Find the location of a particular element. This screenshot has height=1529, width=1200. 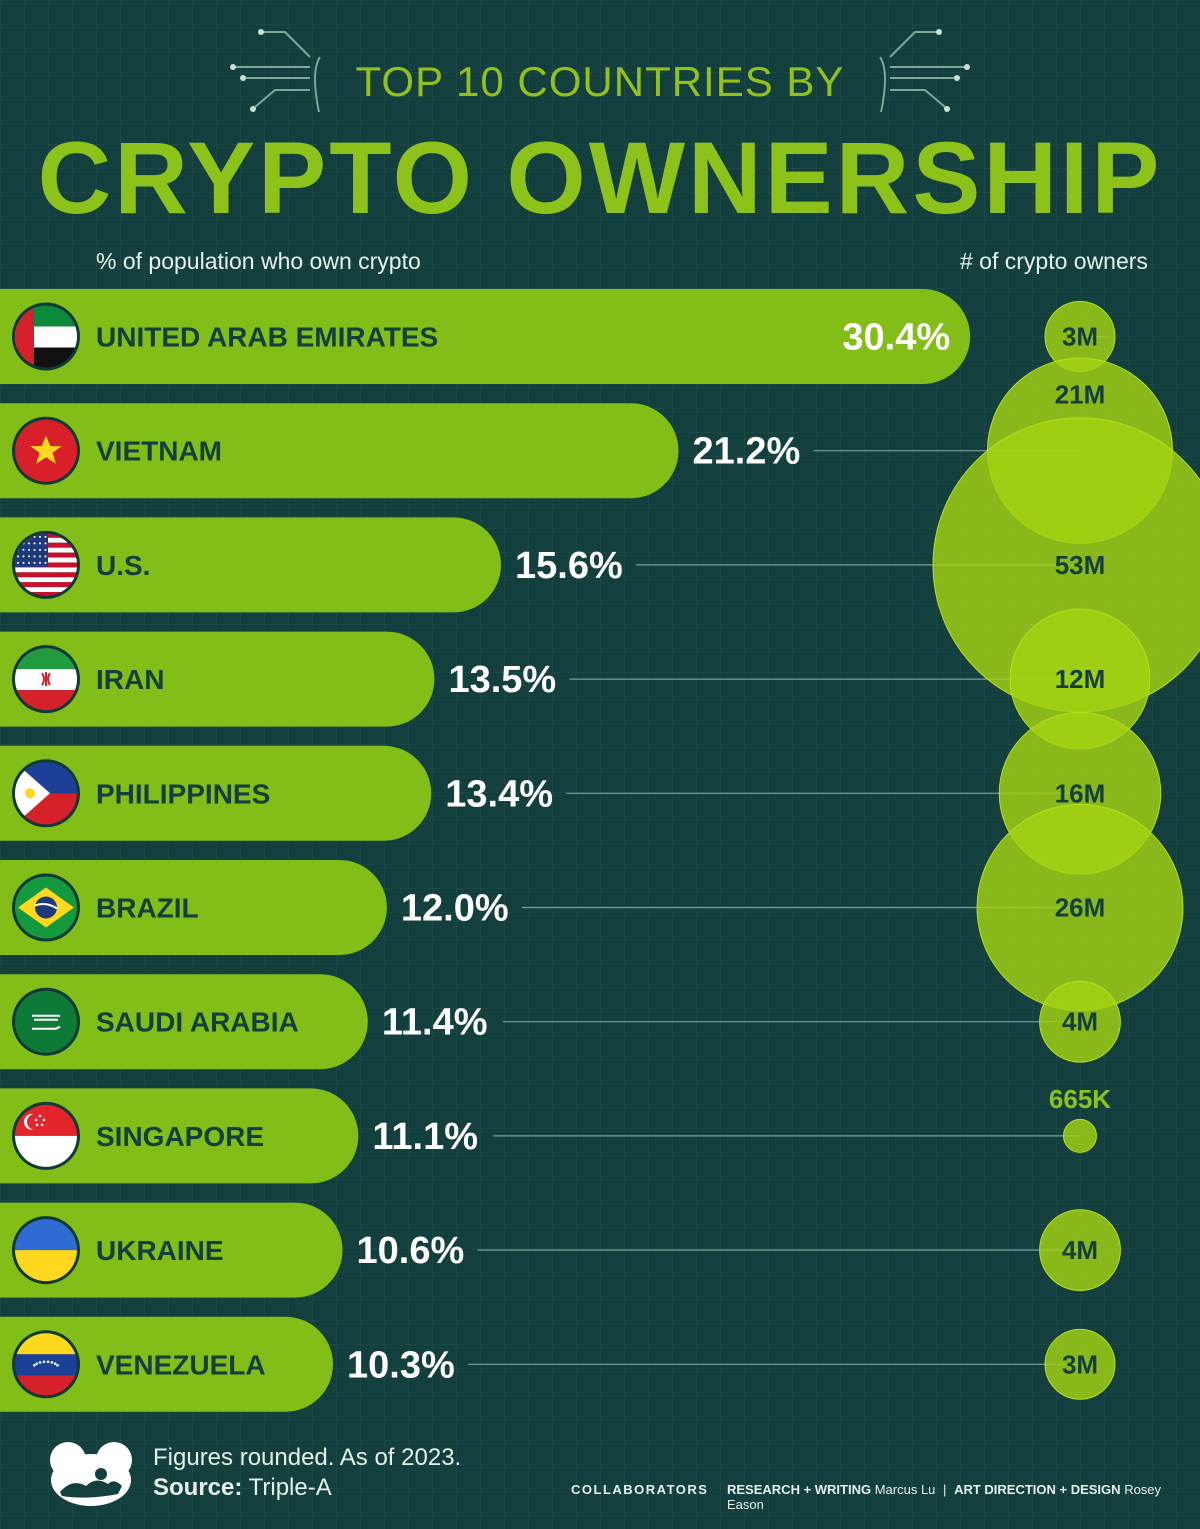

percent-label: 13.5% is located at coordinates (502, 680).